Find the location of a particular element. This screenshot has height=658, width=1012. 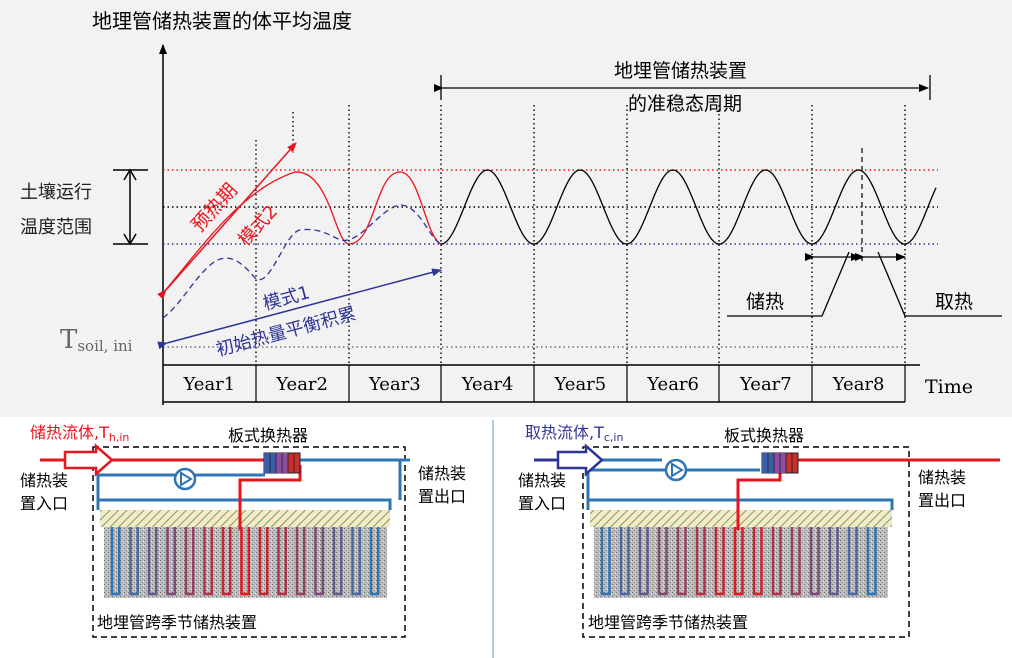

year-label: Year1 is located at coordinates (208, 384).